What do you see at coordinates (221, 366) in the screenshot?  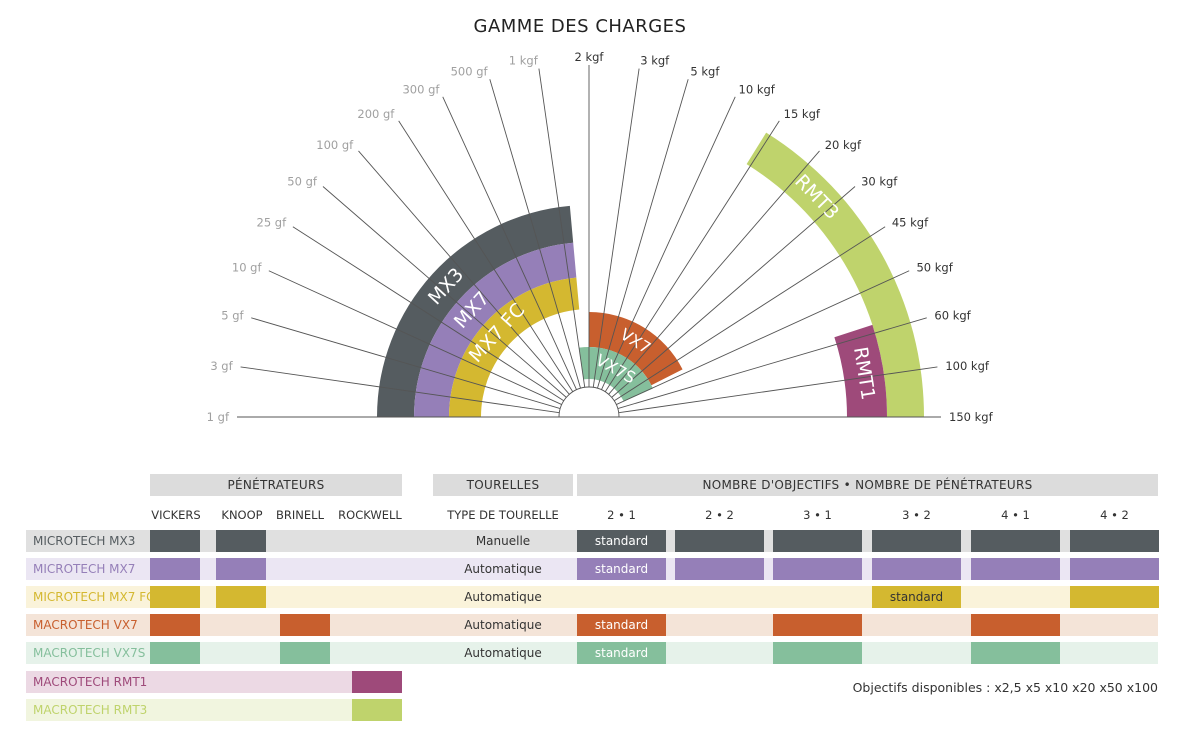 I see `tick-label: 3 gf` at bounding box center [221, 366].